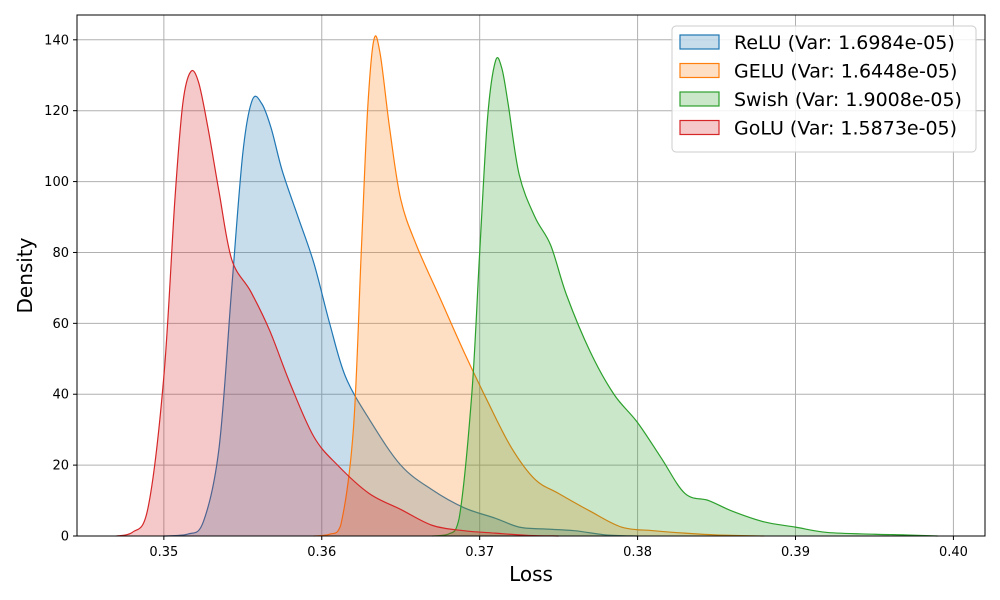 The image size is (1000, 600). I want to click on y-tick-label: 120, so click(56, 111).